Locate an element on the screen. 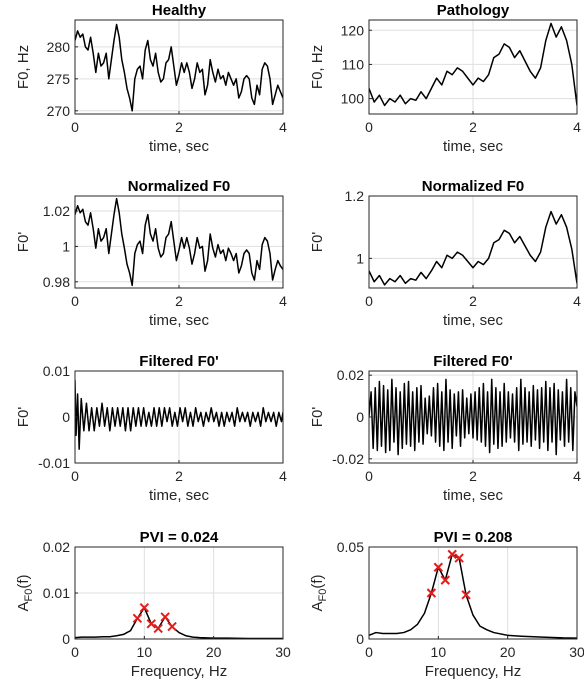 Image resolution: width=584 pixels, height=697 pixels. y-tick-label: 1.02 is located at coordinates (56, 211).